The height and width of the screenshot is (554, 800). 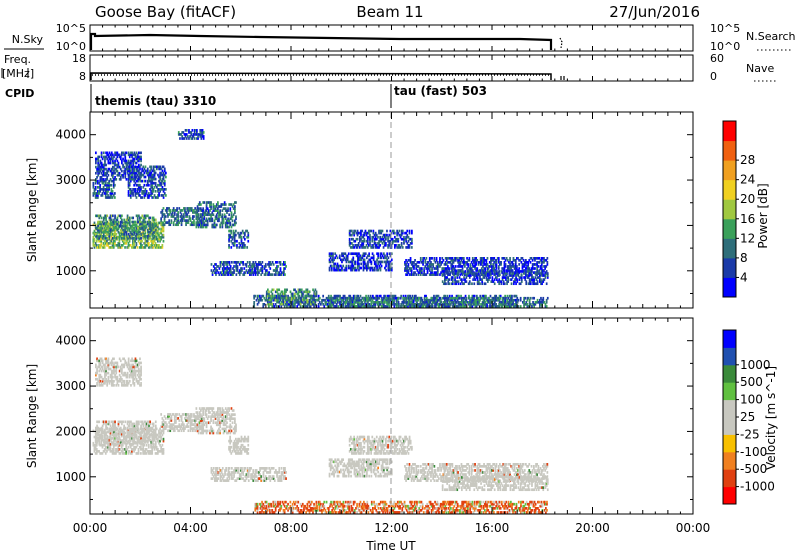 What do you see at coordinates (321, 41) in the screenshot?
I see `nsky-trace` at bounding box center [321, 41].